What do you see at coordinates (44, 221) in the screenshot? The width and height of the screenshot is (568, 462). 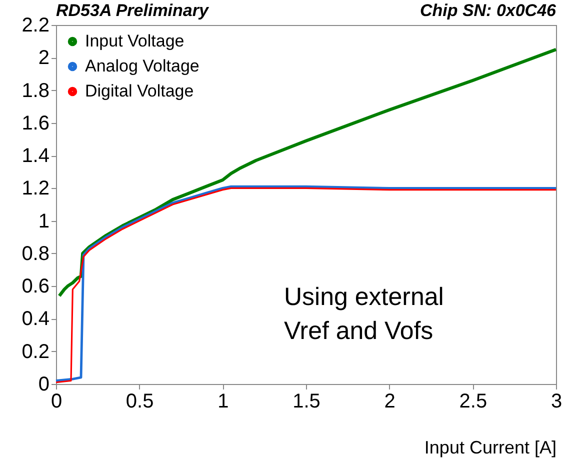 I see `y-tick-label: 1` at bounding box center [44, 221].